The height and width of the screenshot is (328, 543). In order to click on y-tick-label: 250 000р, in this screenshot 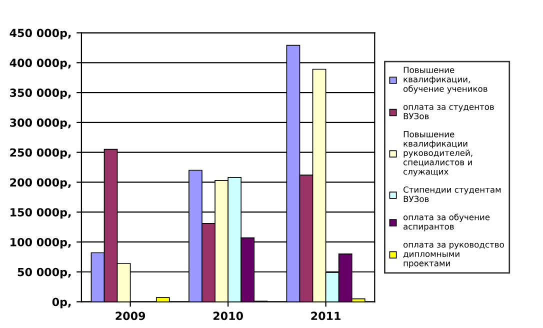, I will do `click(40, 153)`.